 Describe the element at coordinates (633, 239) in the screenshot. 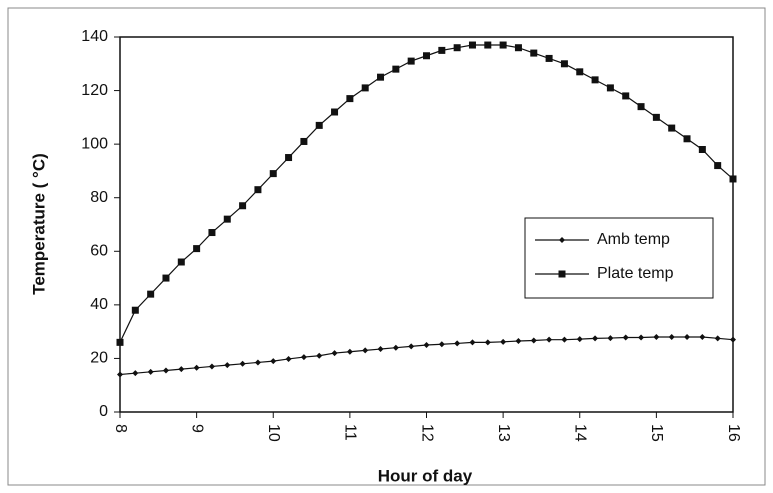

I see `legend-label: Amb temp` at that location.